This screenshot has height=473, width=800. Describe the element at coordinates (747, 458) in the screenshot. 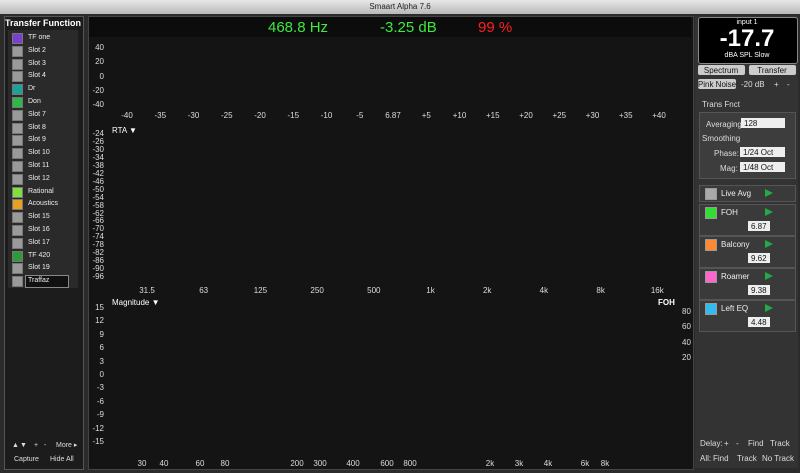

I see `all-control: Track` at that location.